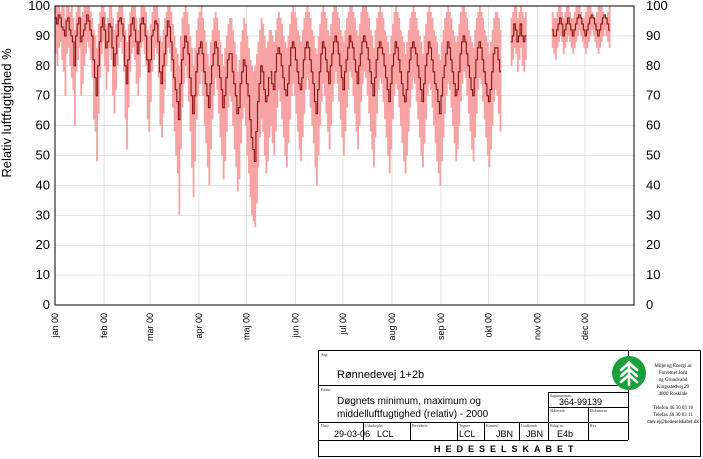 The width and height of the screenshot is (703, 459). I want to click on x-tick-label: jan 00, so click(55, 326).